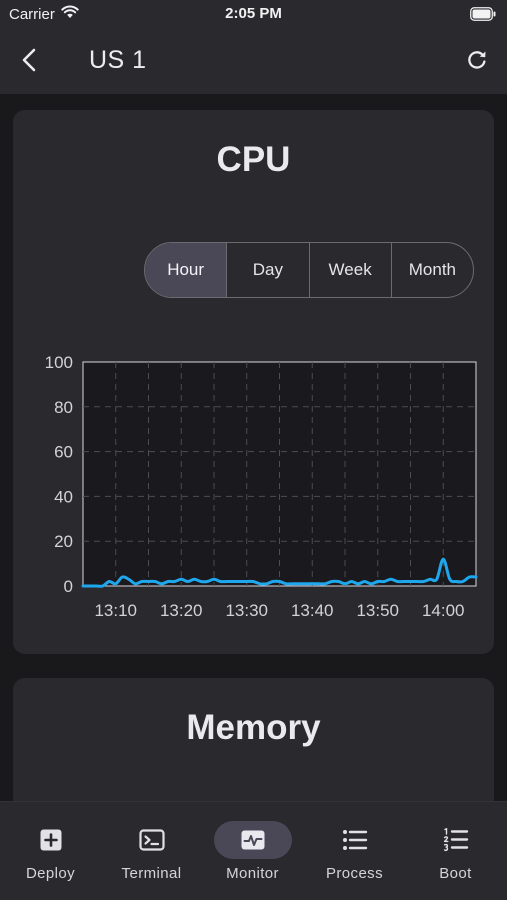 The width and height of the screenshot is (507, 900). Describe the element at coordinates (59, 362) in the screenshot. I see `y-tick-label: 100` at that location.